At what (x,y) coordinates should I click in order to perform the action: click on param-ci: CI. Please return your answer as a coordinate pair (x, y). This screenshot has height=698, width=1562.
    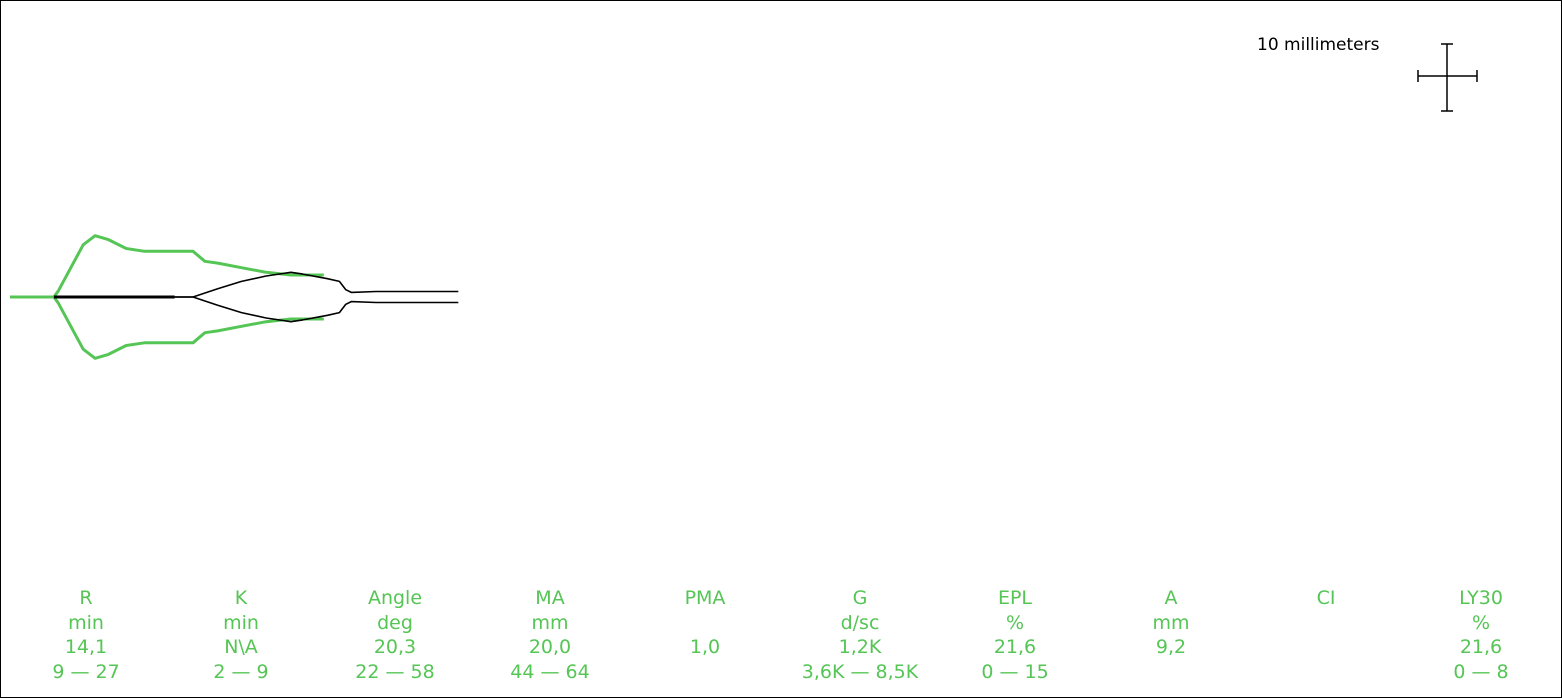
    Looking at the image, I should click on (1326, 635).